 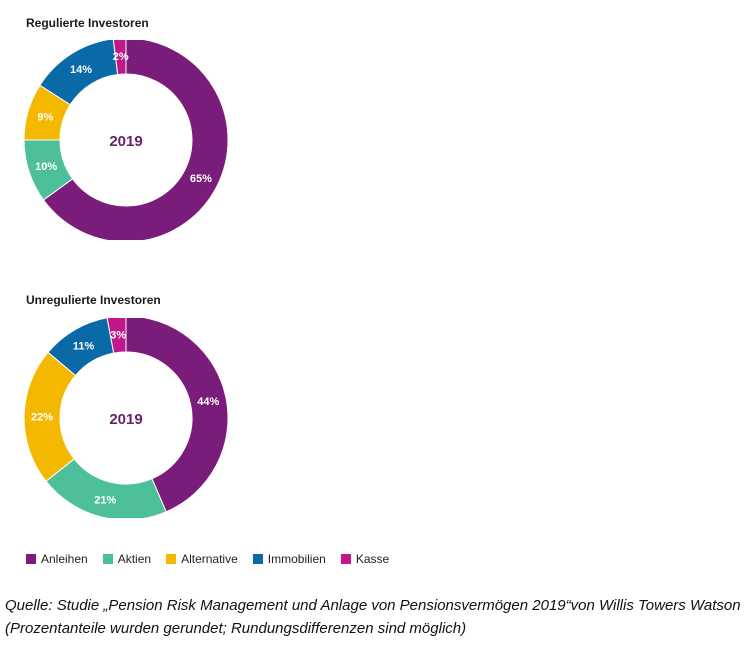 What do you see at coordinates (208, 402) in the screenshot?
I see `slice-value-label: 44%` at bounding box center [208, 402].